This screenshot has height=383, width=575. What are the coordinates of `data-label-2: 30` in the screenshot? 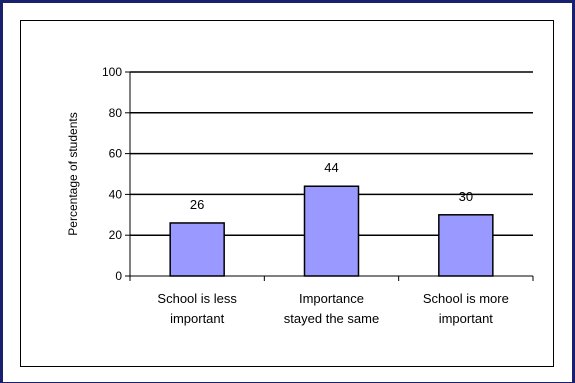 It's located at (466, 196).